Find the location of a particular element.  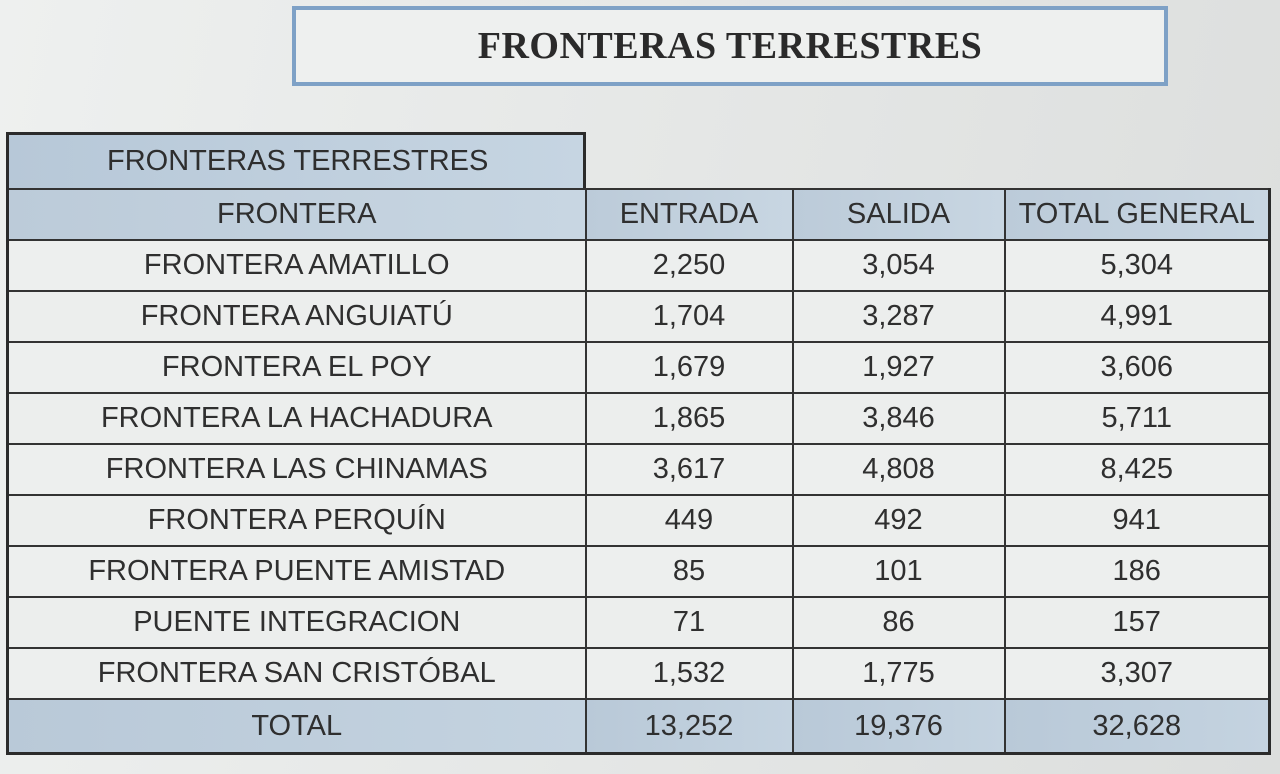

cell-salida: 3,846 is located at coordinates (898, 418).